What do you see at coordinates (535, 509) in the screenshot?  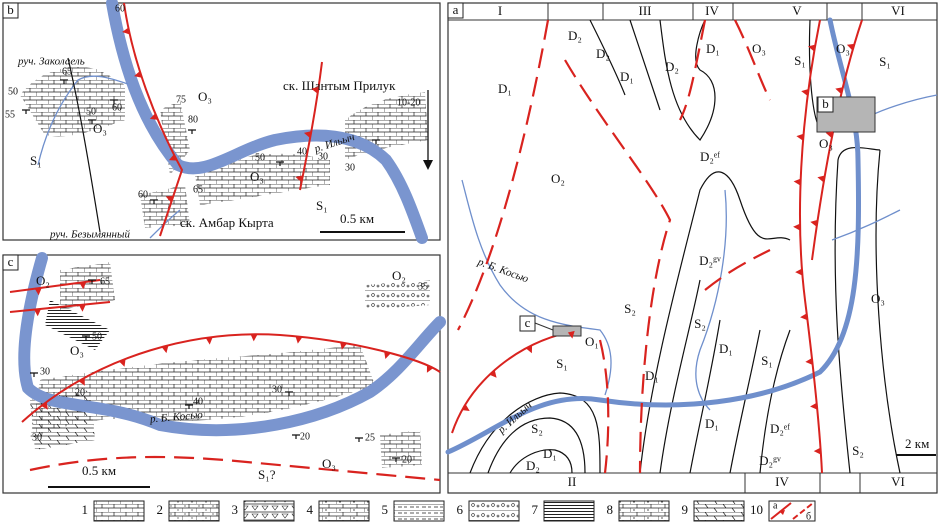 I see `legend-number: 7` at bounding box center [535, 509].